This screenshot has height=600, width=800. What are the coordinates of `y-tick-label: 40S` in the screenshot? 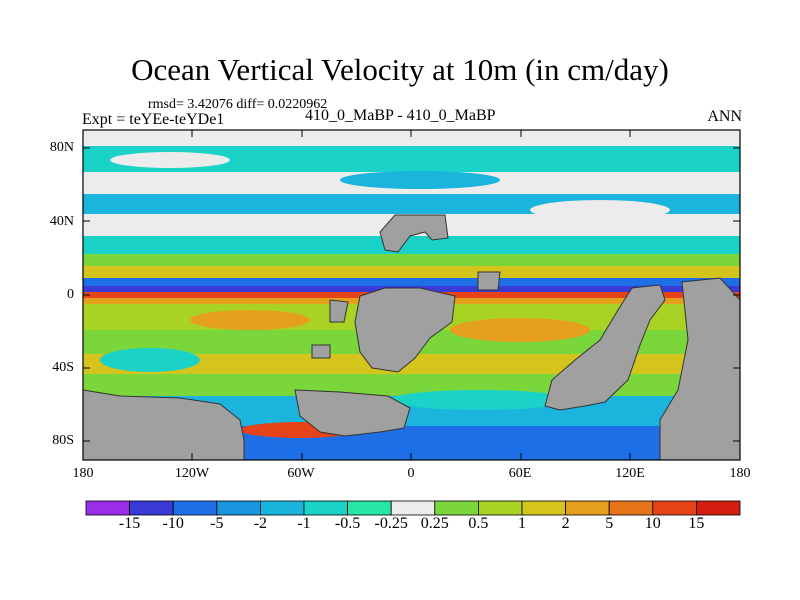 It's located at (63, 367).